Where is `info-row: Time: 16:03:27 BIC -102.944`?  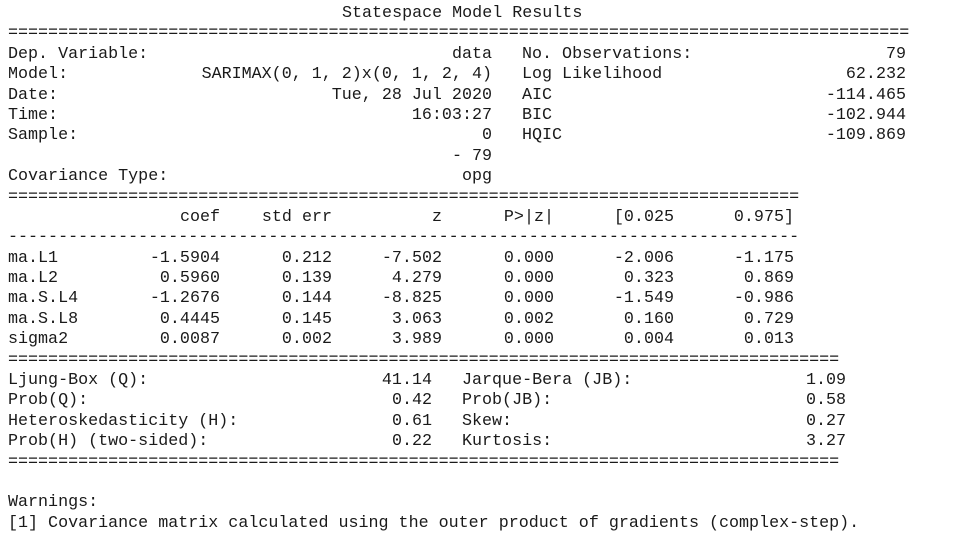 info-row: Time: 16:03:27 BIC -102.944 is located at coordinates (488, 116).